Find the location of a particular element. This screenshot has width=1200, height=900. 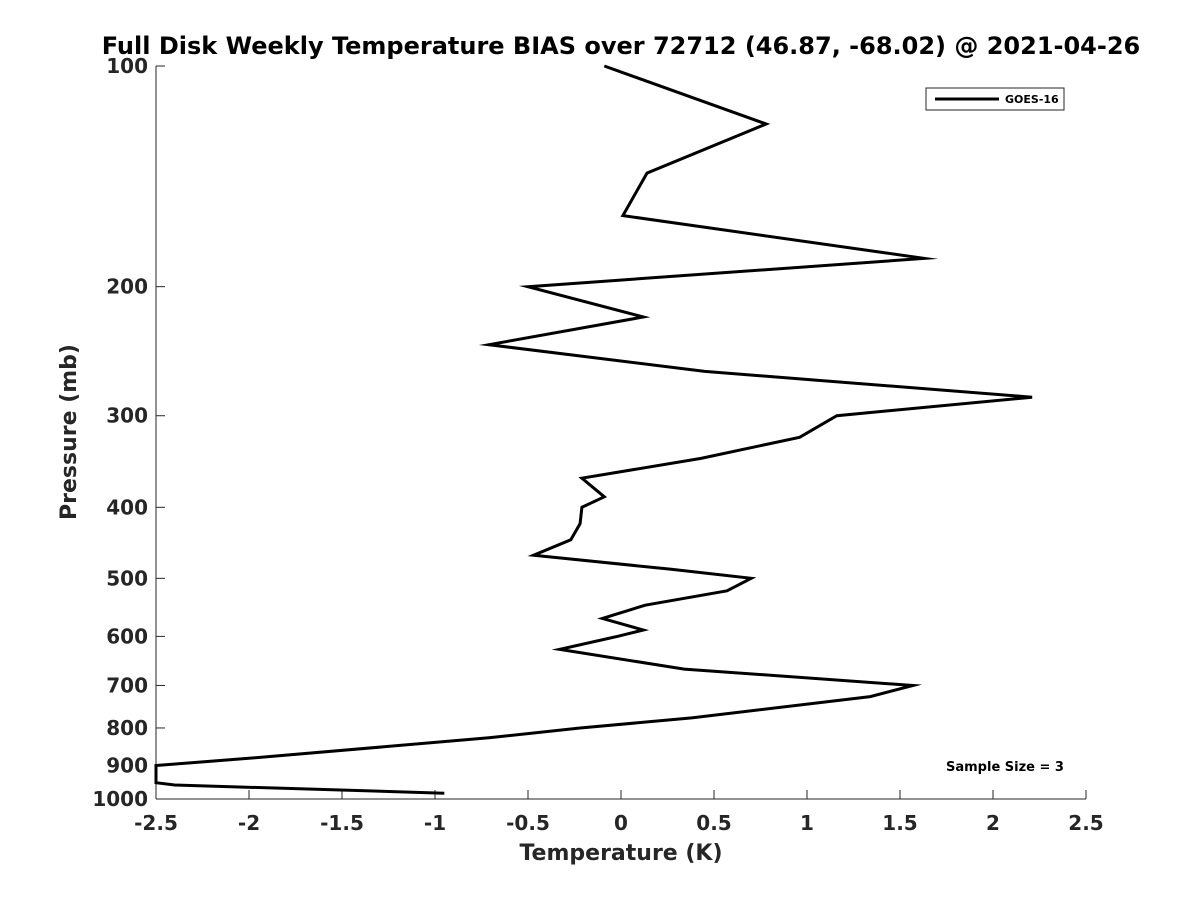

y-ticks: 100 200 300 400 500 600 700 800 900 1000 is located at coordinates (128, 432).